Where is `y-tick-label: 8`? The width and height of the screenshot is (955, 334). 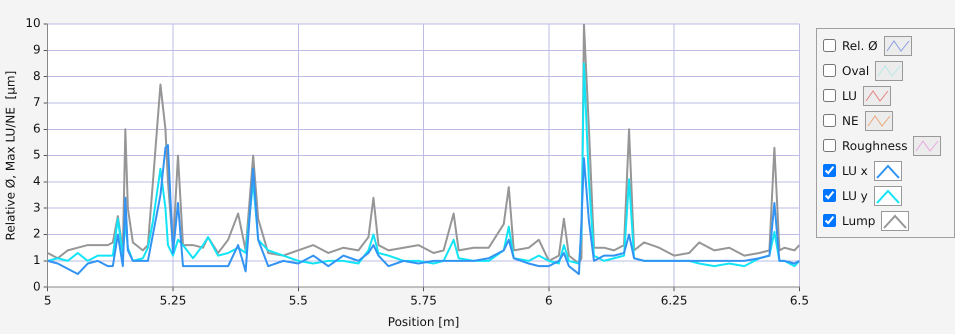
y-tick-label: 8 is located at coordinates (37, 75).